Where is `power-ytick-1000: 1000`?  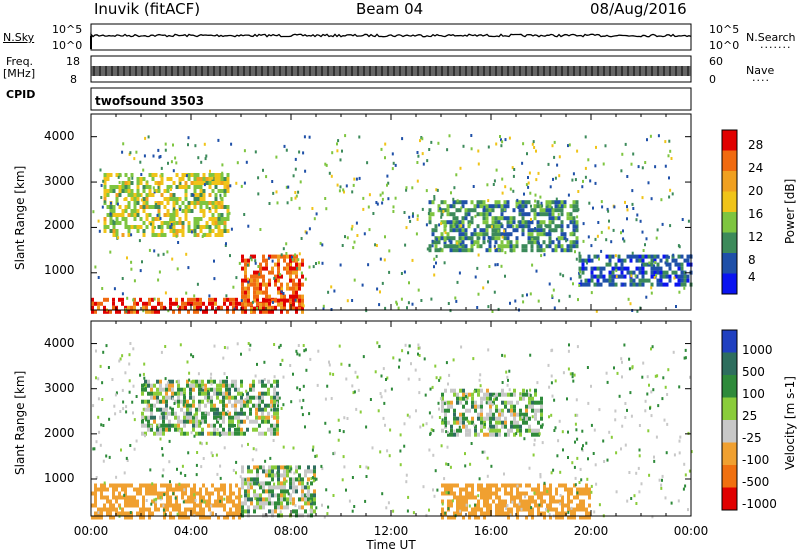
power-ytick-1000: 1000 is located at coordinates (59, 270).